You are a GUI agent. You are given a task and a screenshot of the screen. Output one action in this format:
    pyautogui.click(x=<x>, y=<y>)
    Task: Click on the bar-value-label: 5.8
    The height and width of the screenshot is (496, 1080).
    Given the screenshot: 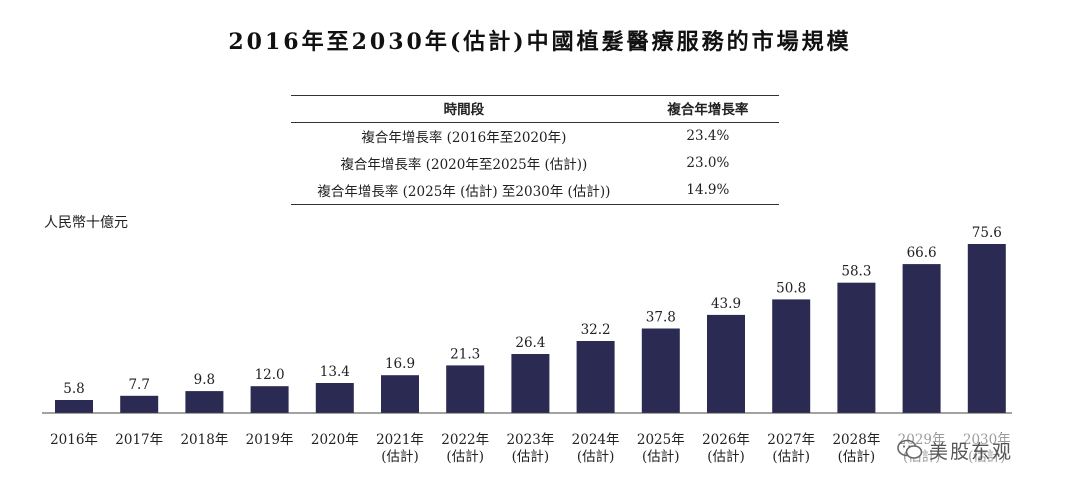 What is the action you would take?
    pyautogui.click(x=73, y=389)
    